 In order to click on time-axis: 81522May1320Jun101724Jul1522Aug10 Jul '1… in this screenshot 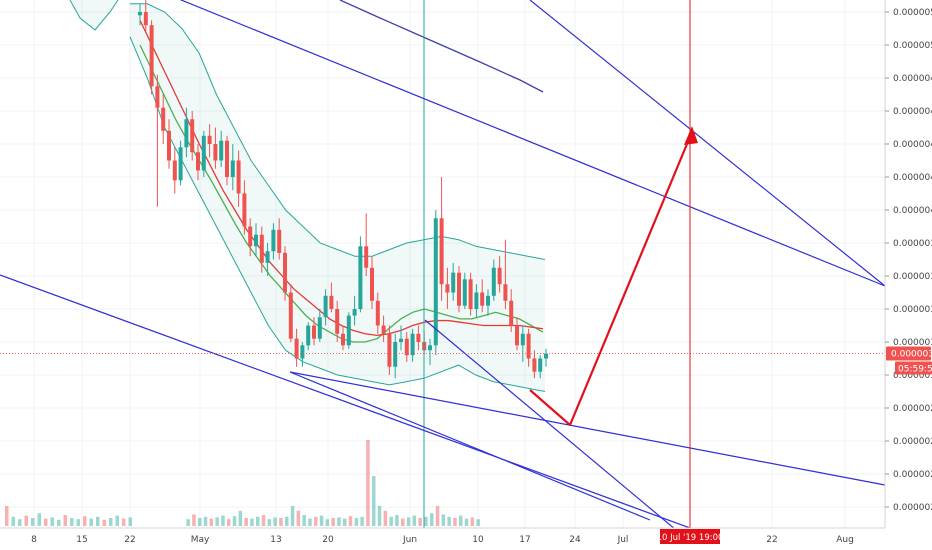, I will do `click(442, 538)`.